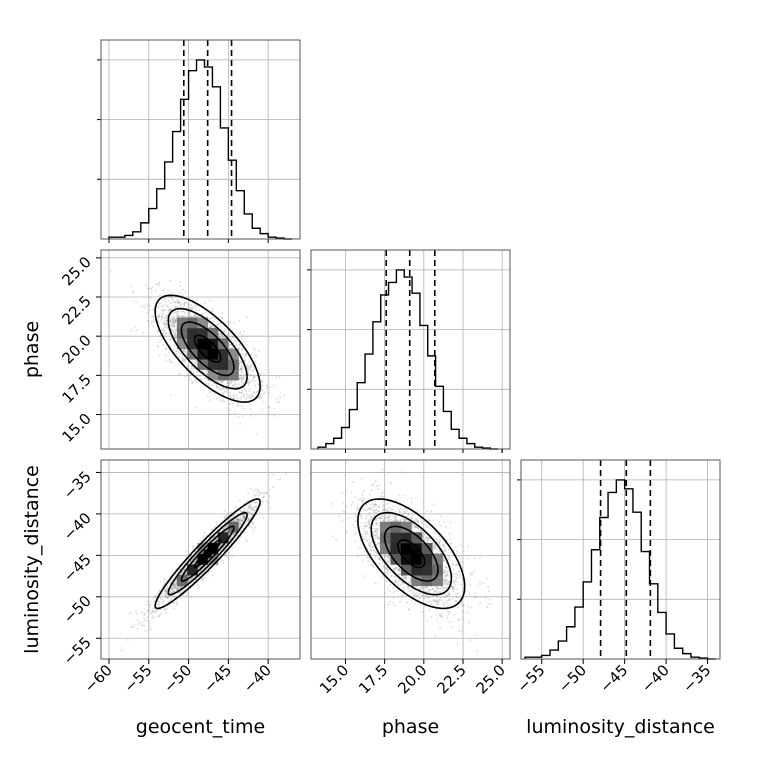 The height and width of the screenshot is (765, 760). What do you see at coordinates (408, 349) in the screenshot?
I see `histogram-panel-phase` at bounding box center [408, 349].